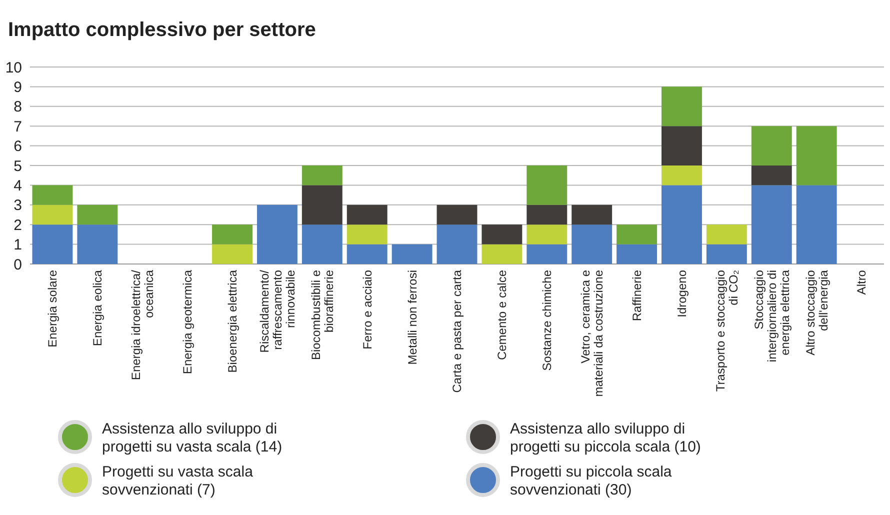 The image size is (890, 515). I want to click on x-tick-label: Energia solare, so click(53, 309).